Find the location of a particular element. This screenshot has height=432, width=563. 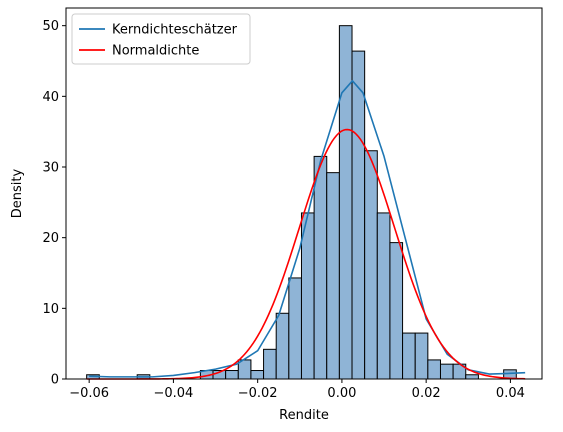

y-tick-label: 30 is located at coordinates (50, 168).